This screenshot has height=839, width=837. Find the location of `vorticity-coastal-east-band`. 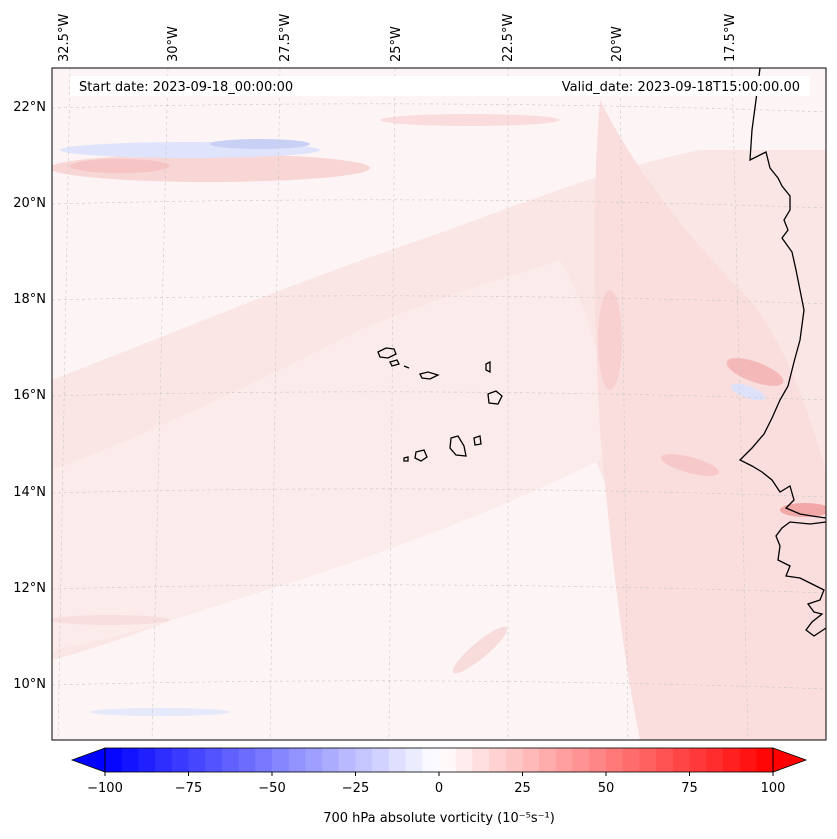

vorticity-coastal-east-band is located at coordinates (610, 340).